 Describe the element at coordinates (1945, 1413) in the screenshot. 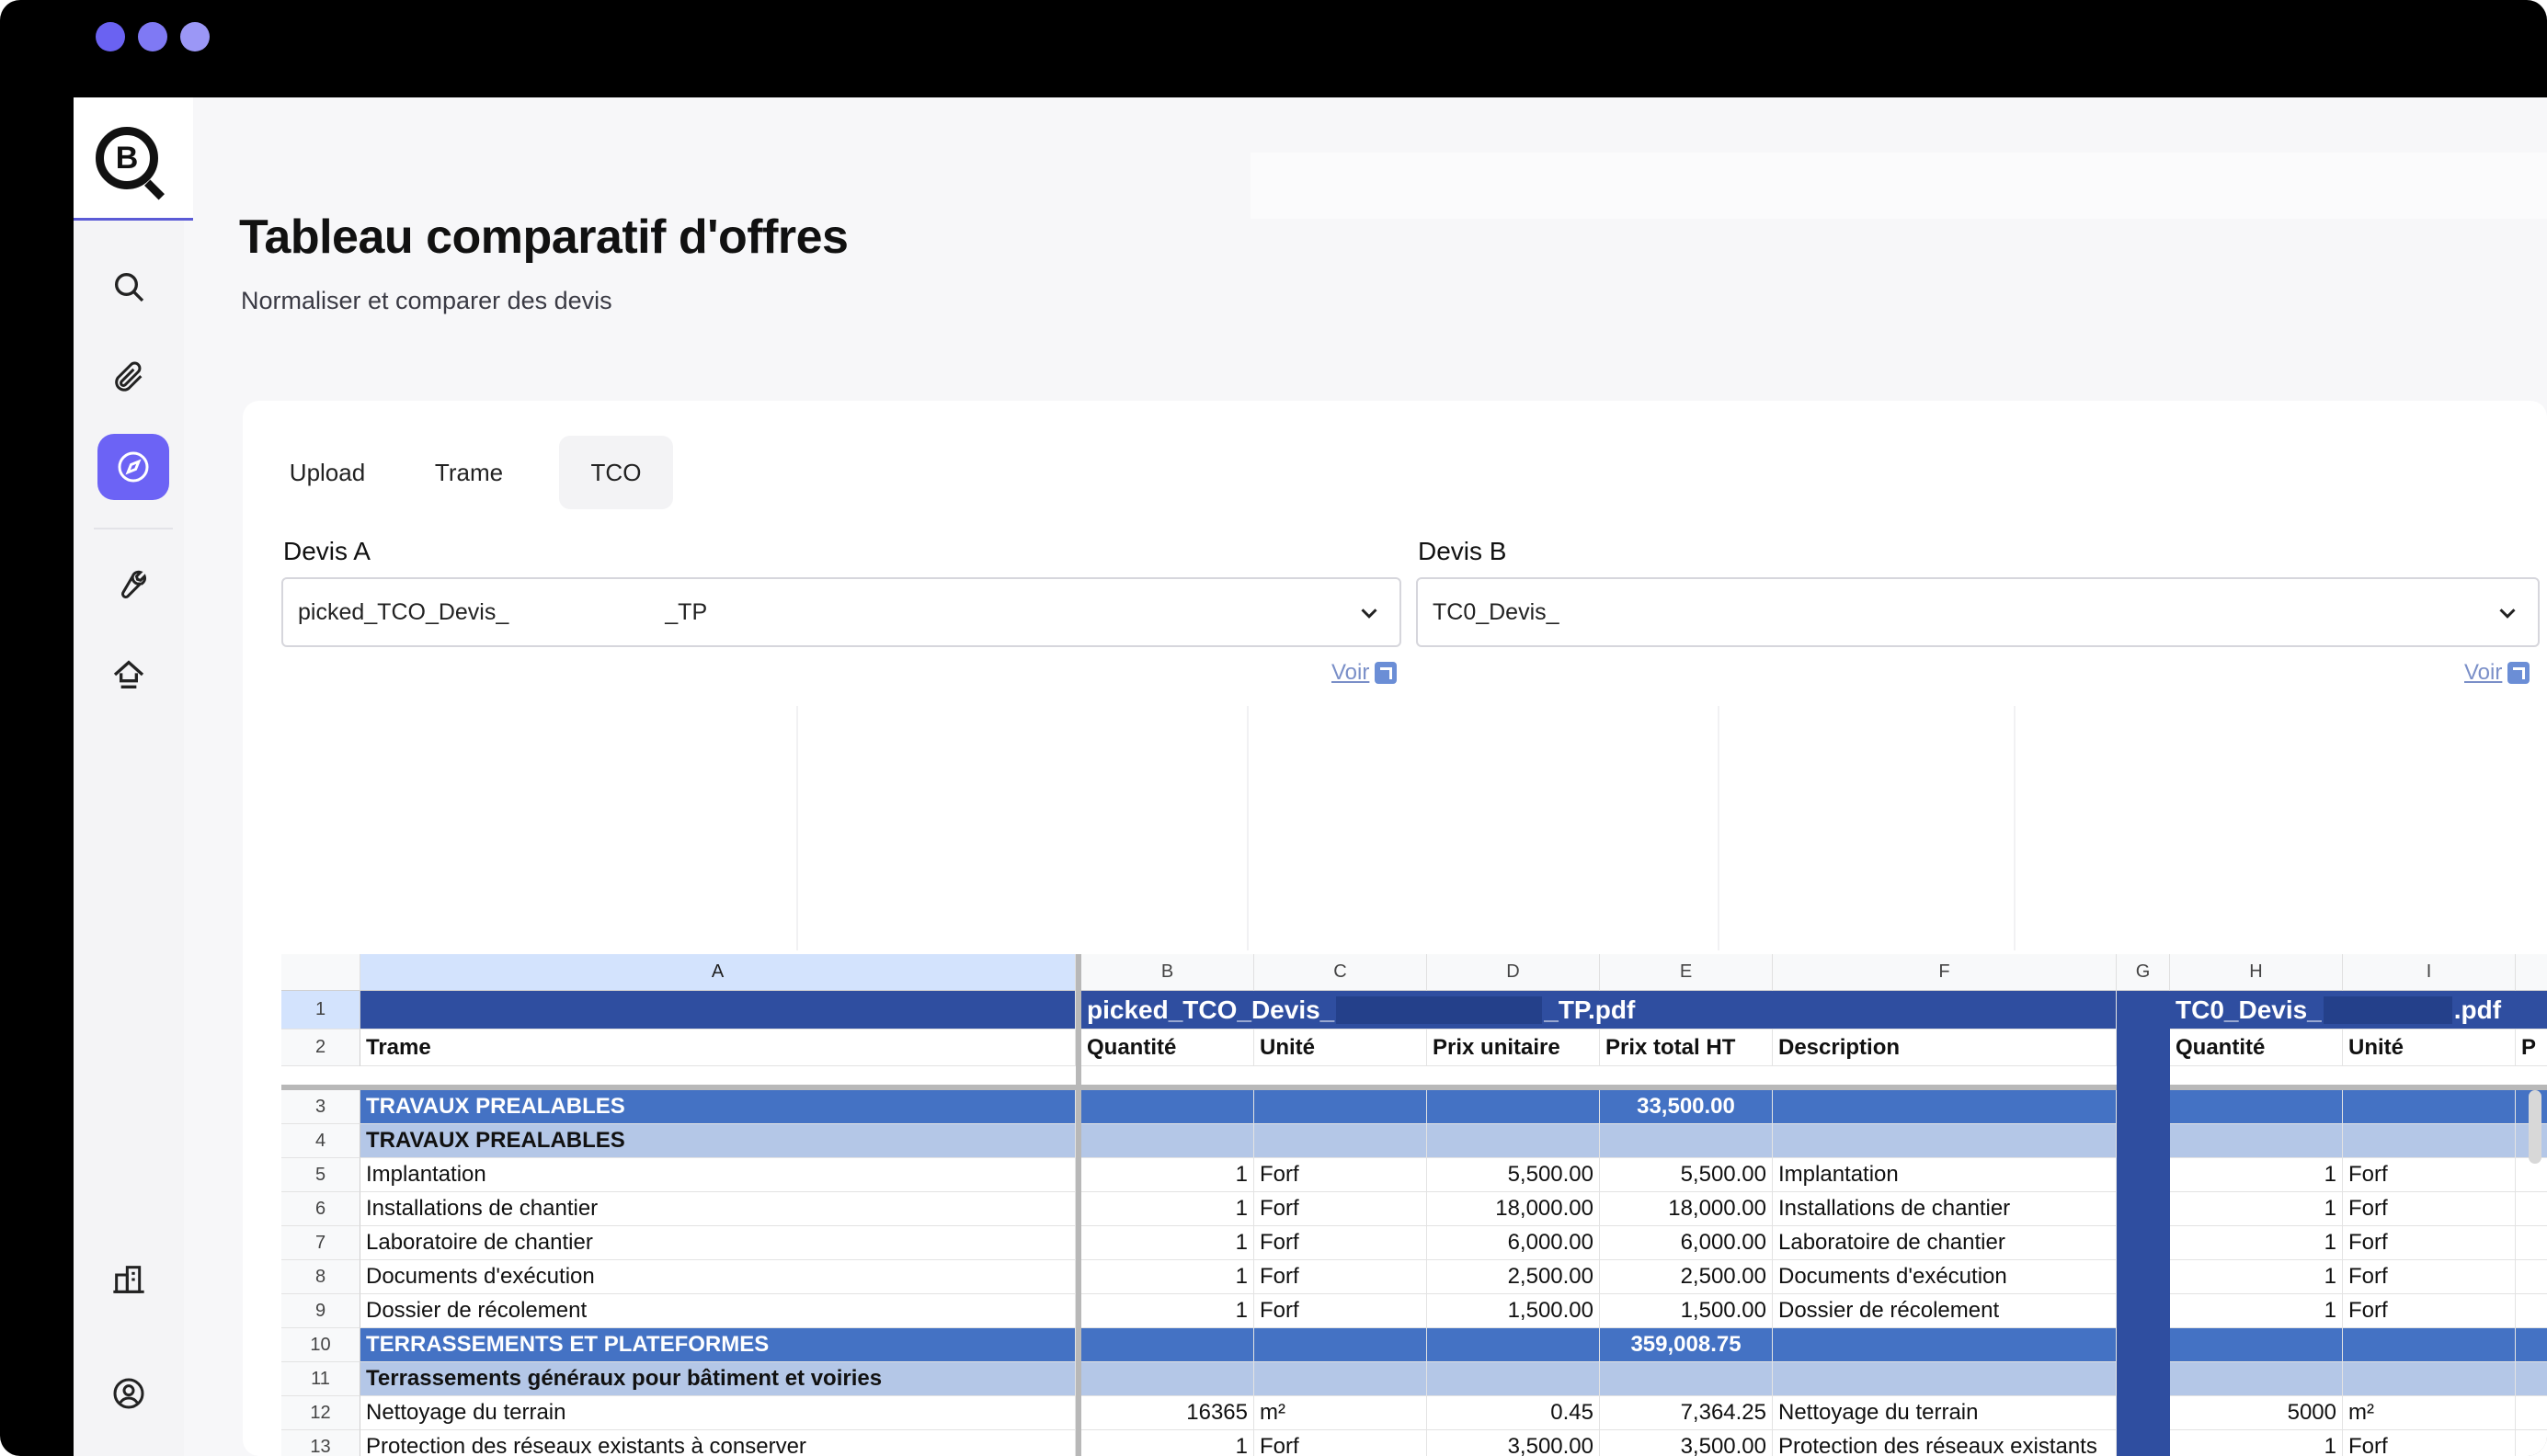

I see `table-cell: Nettoyage du terrain` at that location.